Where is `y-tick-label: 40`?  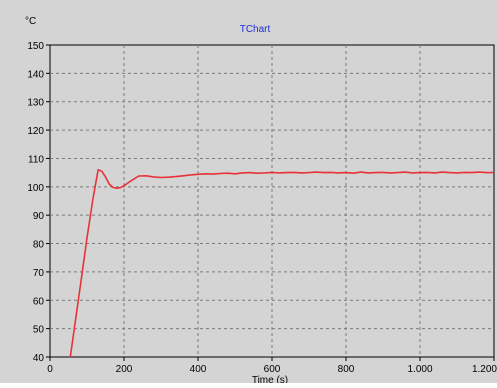 y-tick-label: 40 is located at coordinates (39, 358).